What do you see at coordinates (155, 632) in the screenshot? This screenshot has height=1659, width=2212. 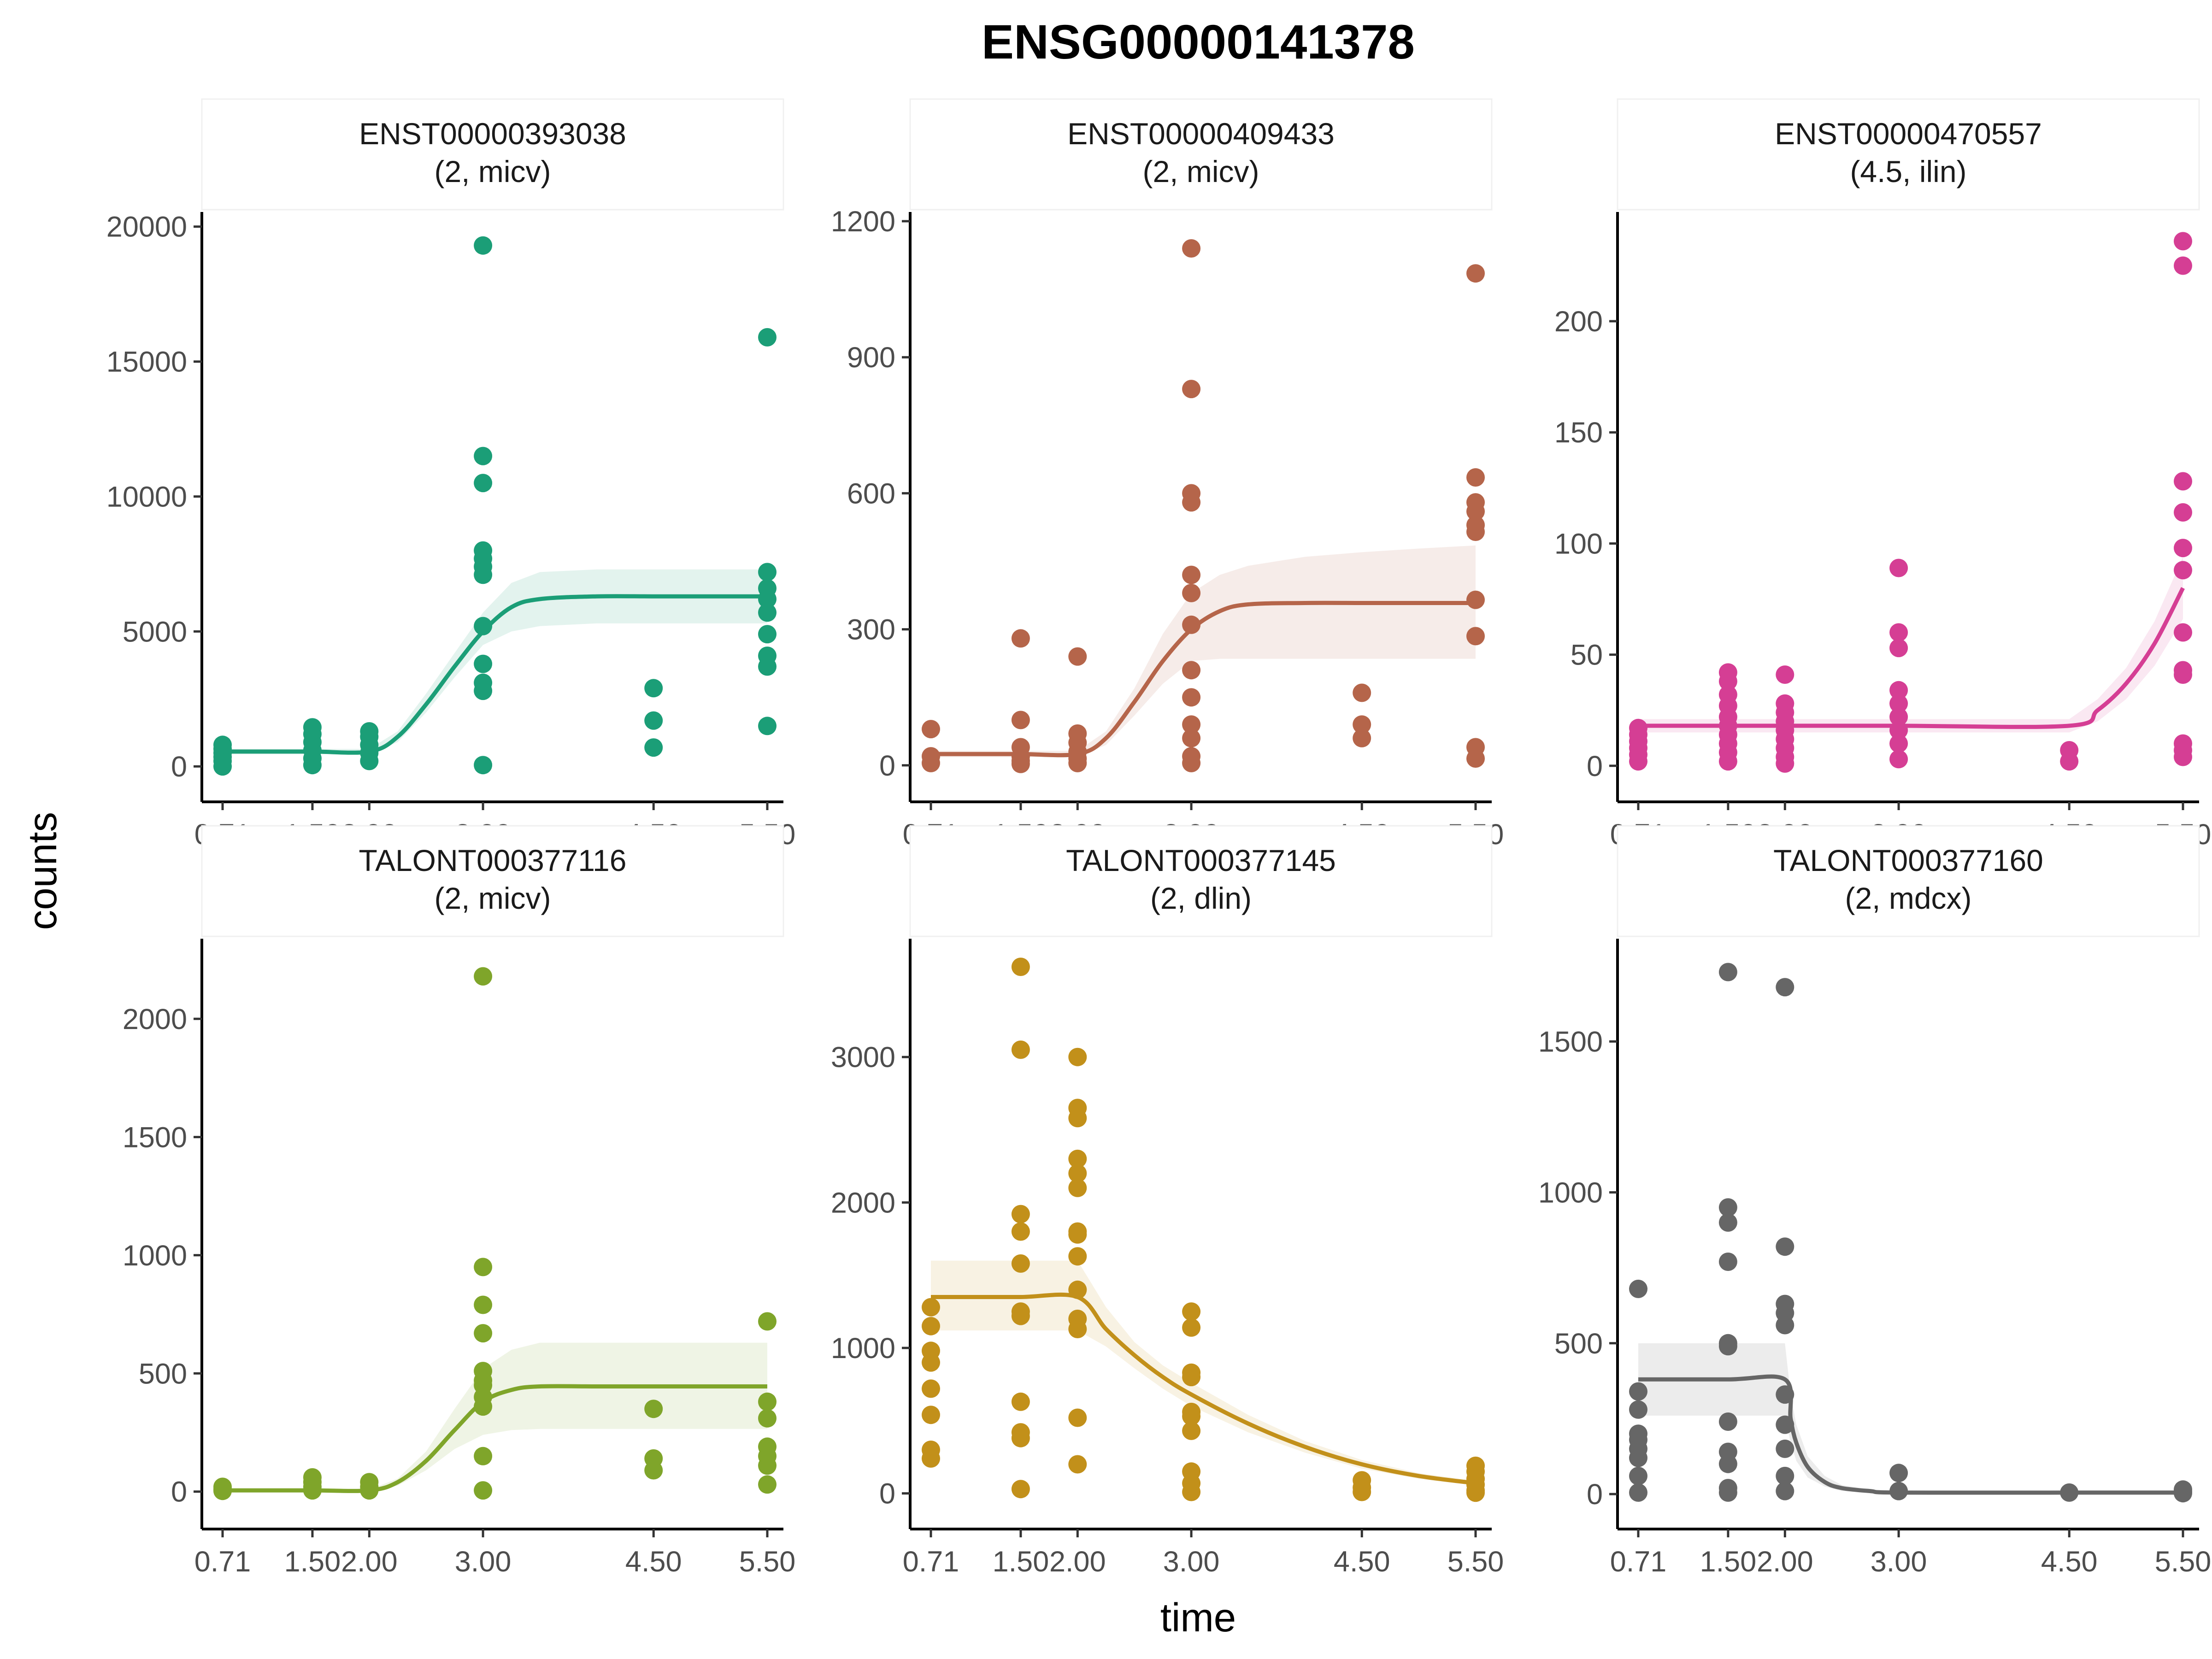 I see `y-tick-label: 5000` at bounding box center [155, 632].